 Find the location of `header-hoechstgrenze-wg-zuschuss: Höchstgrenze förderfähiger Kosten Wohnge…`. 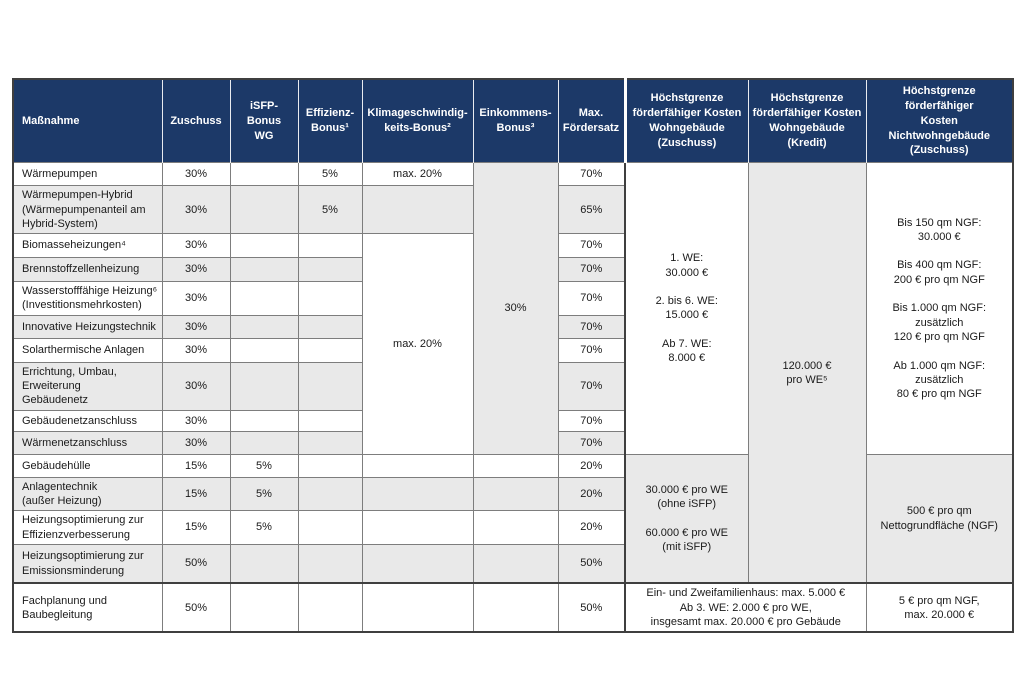

header-hoechstgrenze-wg-zuschuss: Höchstgrenze förderfähiger Kosten Wohnge… is located at coordinates (687, 121).